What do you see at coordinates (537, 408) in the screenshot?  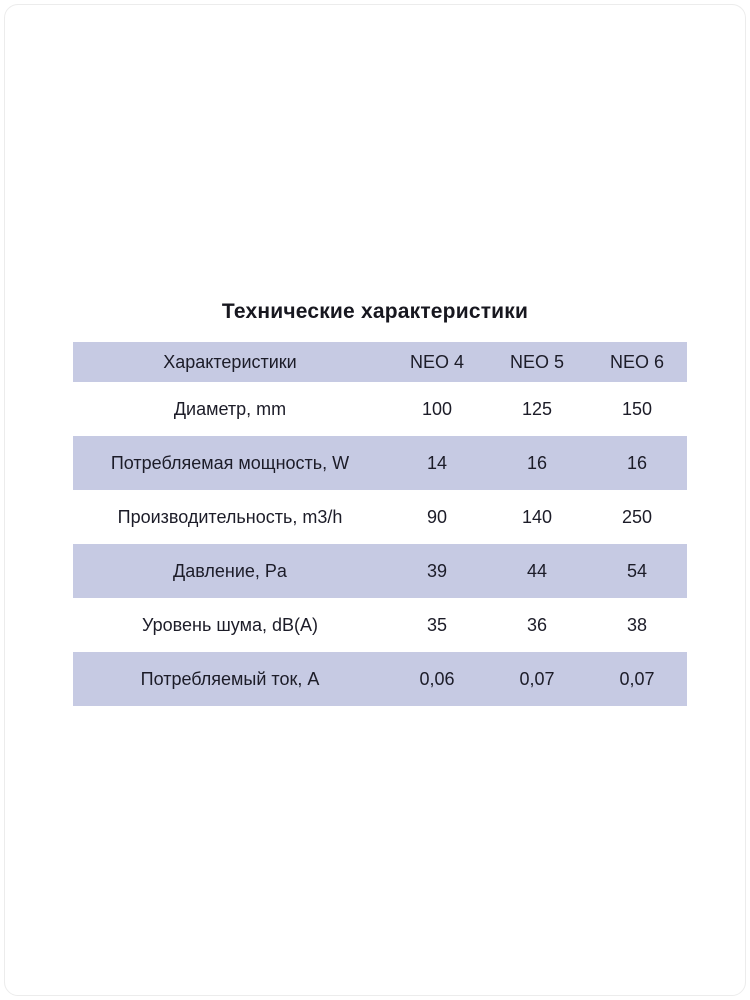 I see `row-value: 125` at bounding box center [537, 408].